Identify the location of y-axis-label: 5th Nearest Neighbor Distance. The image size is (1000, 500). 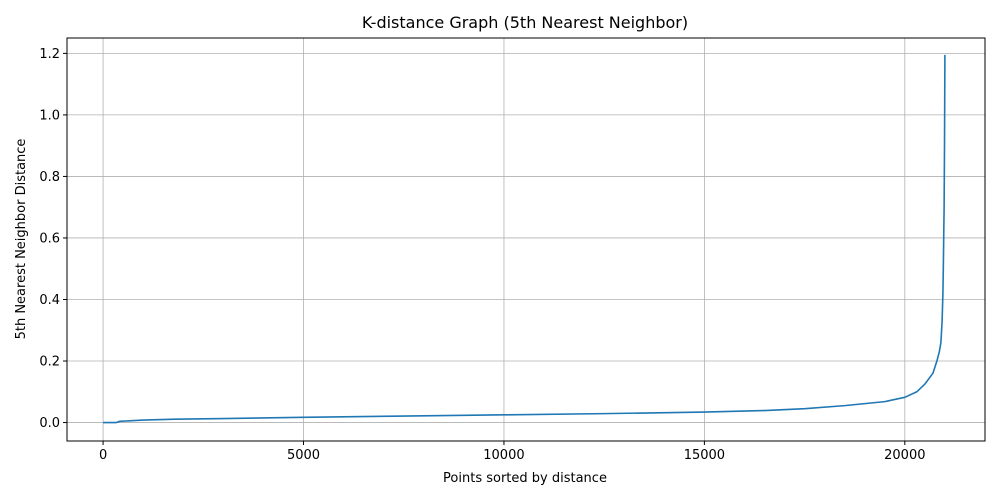
(21, 239).